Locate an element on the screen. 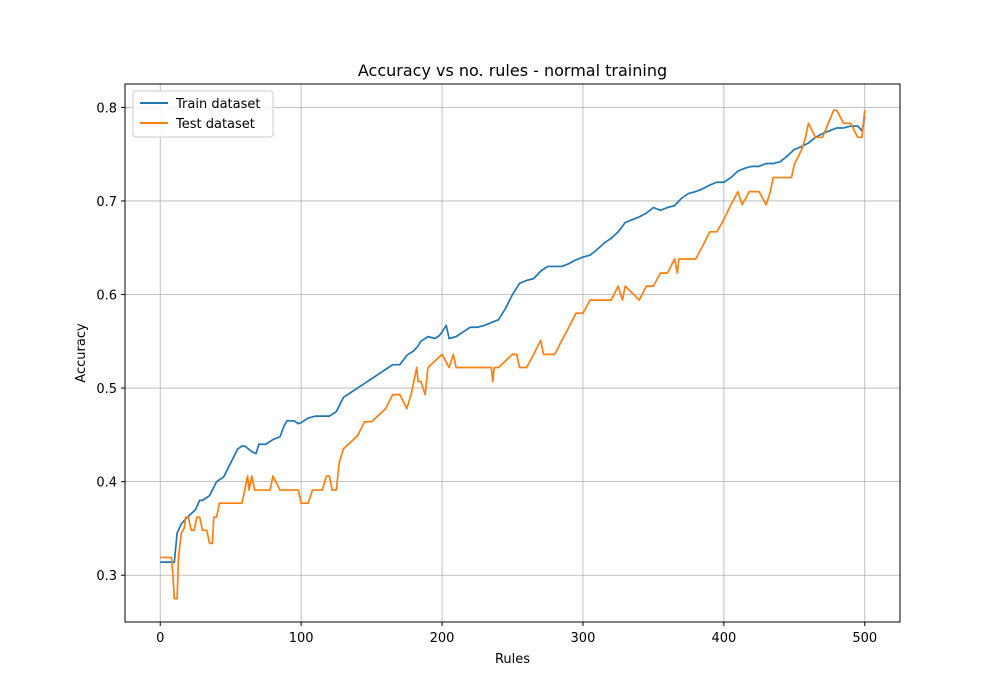  y-tick-label: 0.3 is located at coordinates (106, 576).